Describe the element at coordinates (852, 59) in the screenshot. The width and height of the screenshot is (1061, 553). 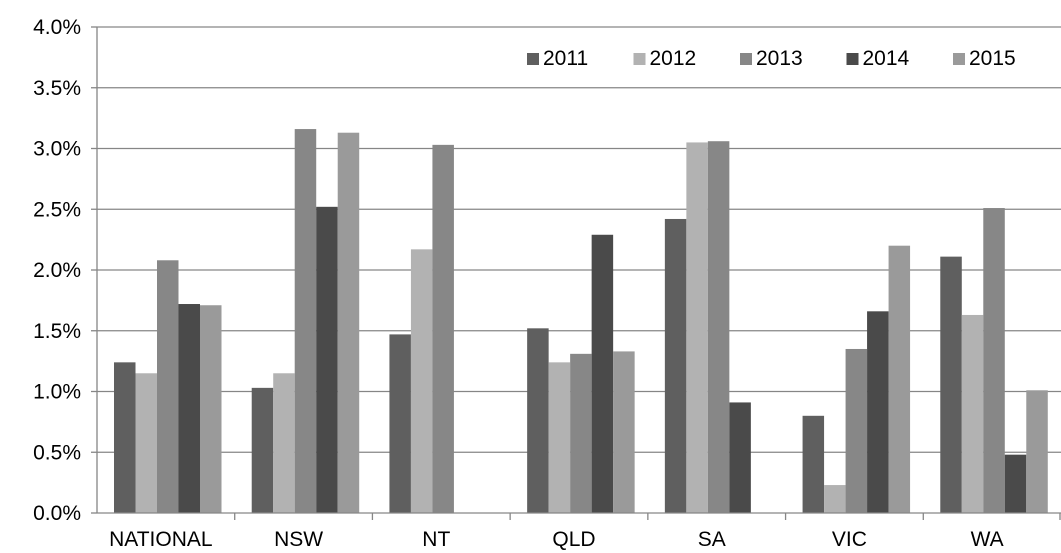
I see `legend-swatch-2014` at that location.